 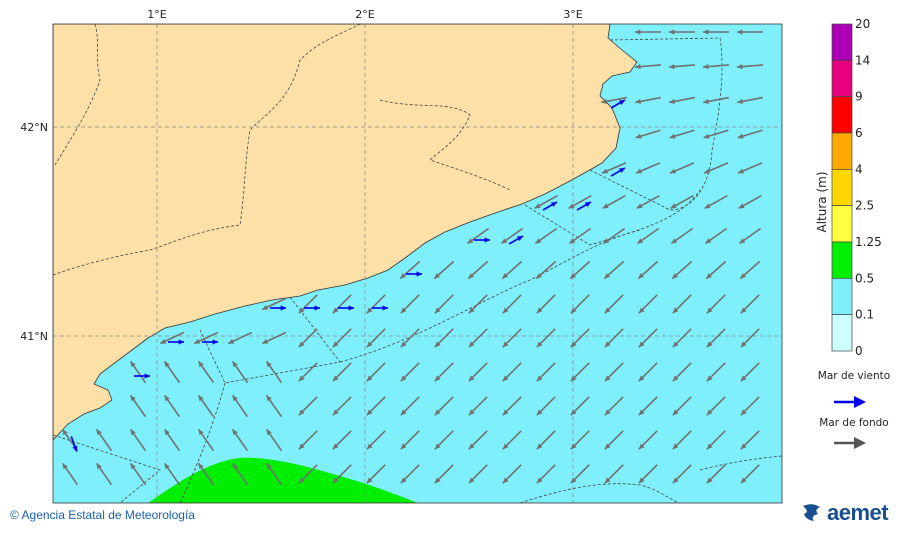 What do you see at coordinates (859, 169) in the screenshot?
I see `legend-tick: 4` at bounding box center [859, 169].